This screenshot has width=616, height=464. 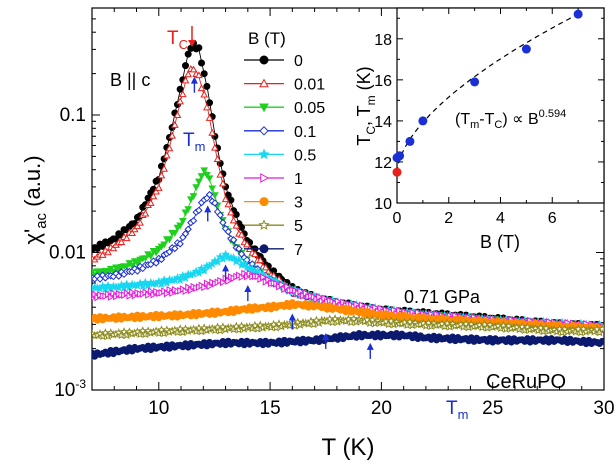 What do you see at coordinates (486, 119) in the screenshot?
I see `fit-label-mid: -T` at bounding box center [486, 119].